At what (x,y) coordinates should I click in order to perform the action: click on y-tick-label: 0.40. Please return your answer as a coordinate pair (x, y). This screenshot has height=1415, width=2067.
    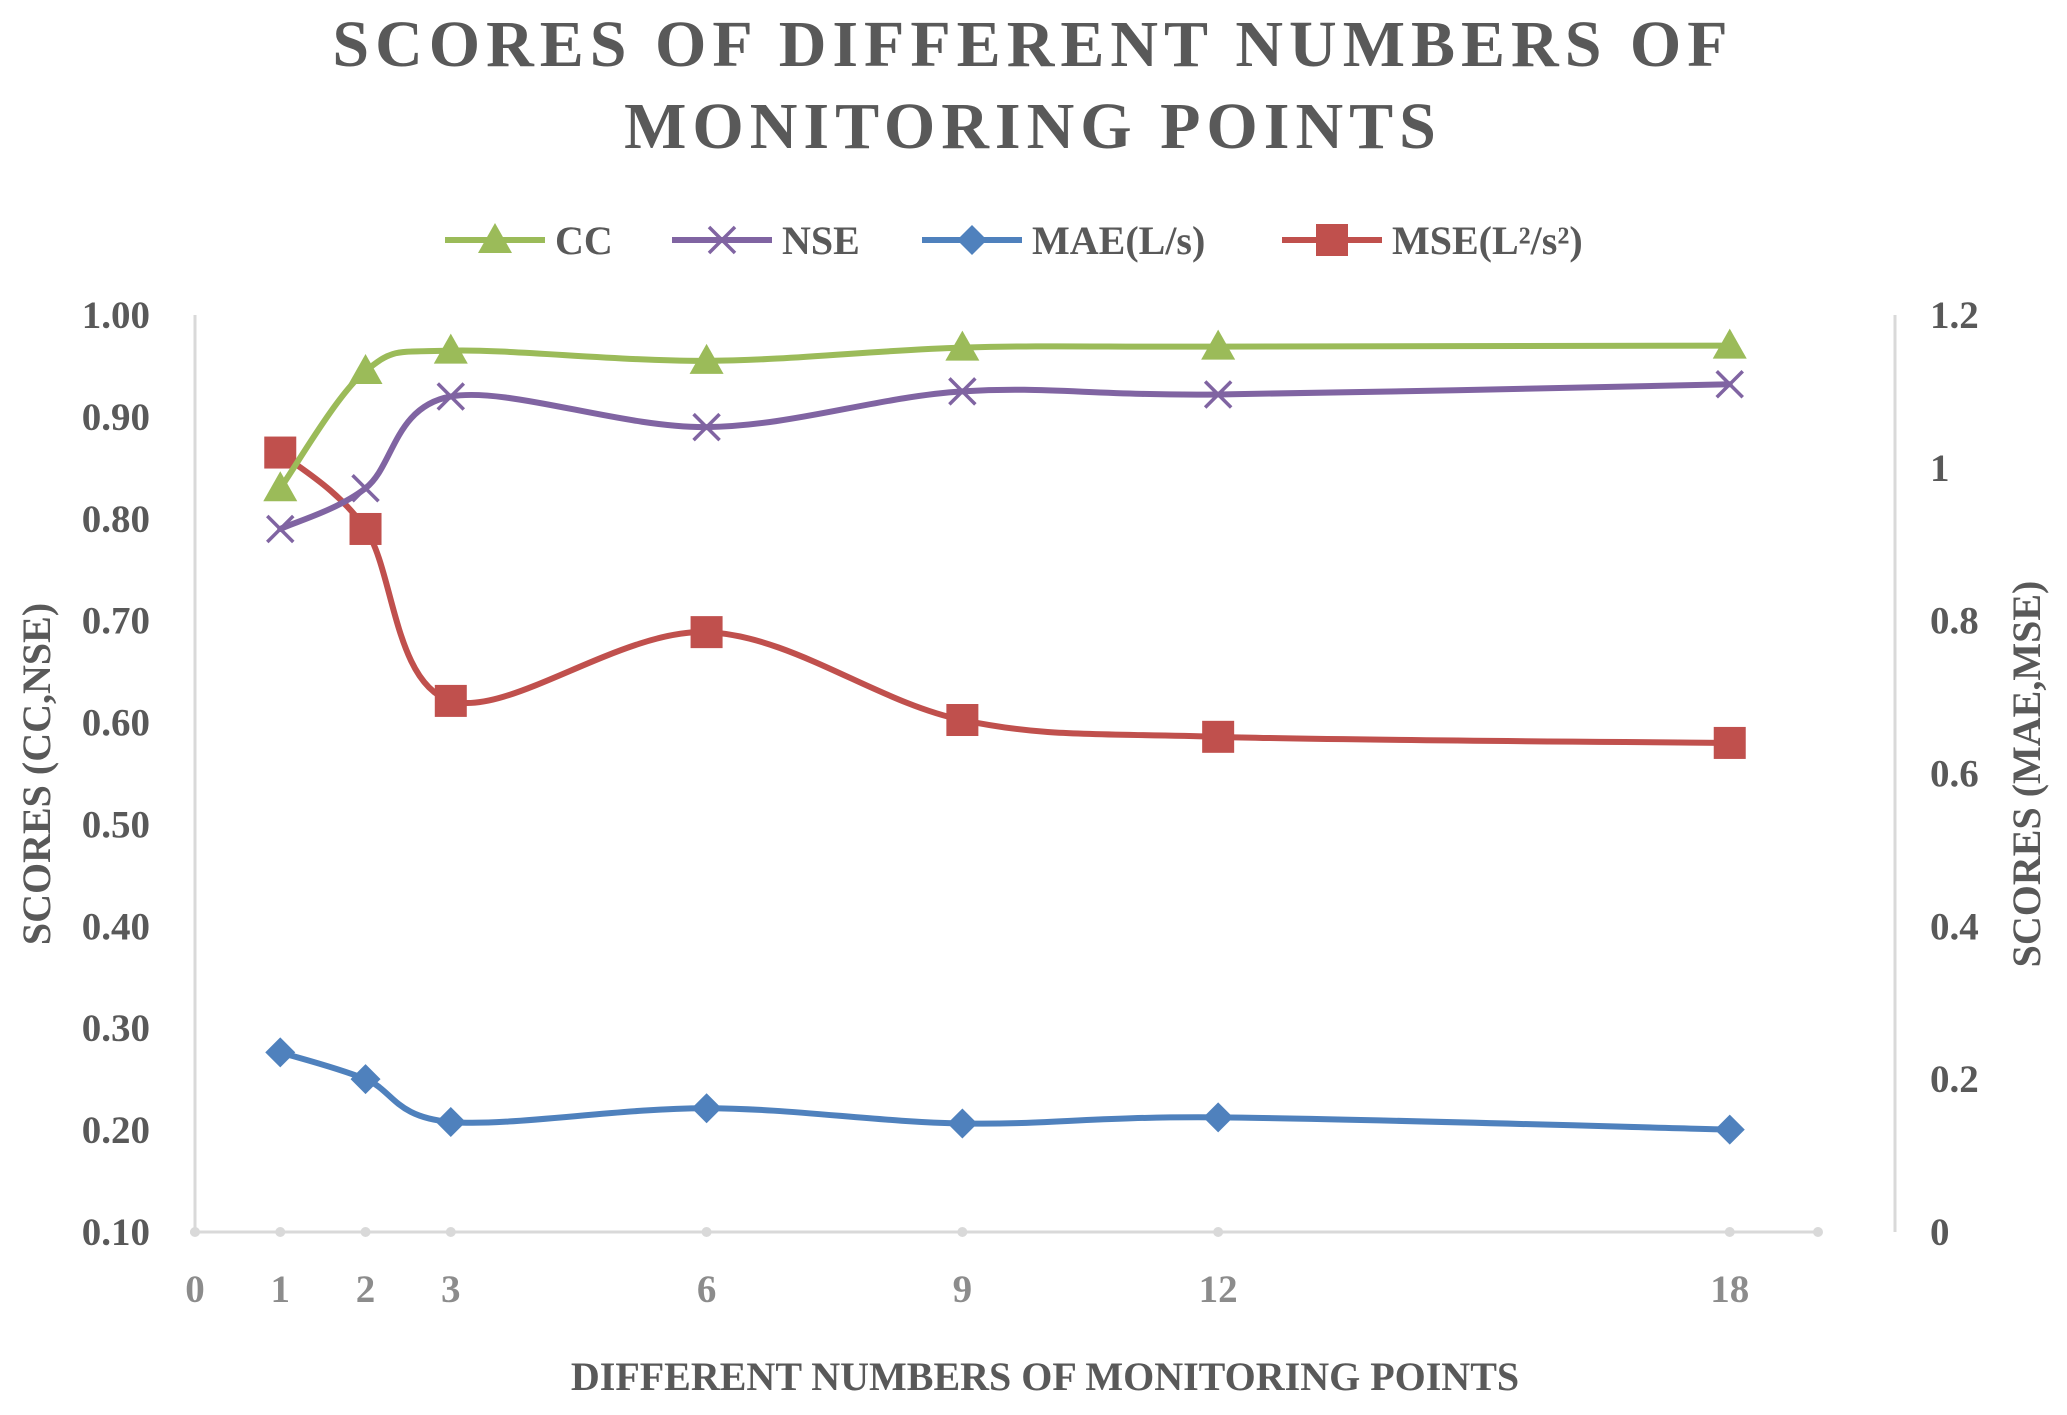
    Looking at the image, I should click on (116, 926).